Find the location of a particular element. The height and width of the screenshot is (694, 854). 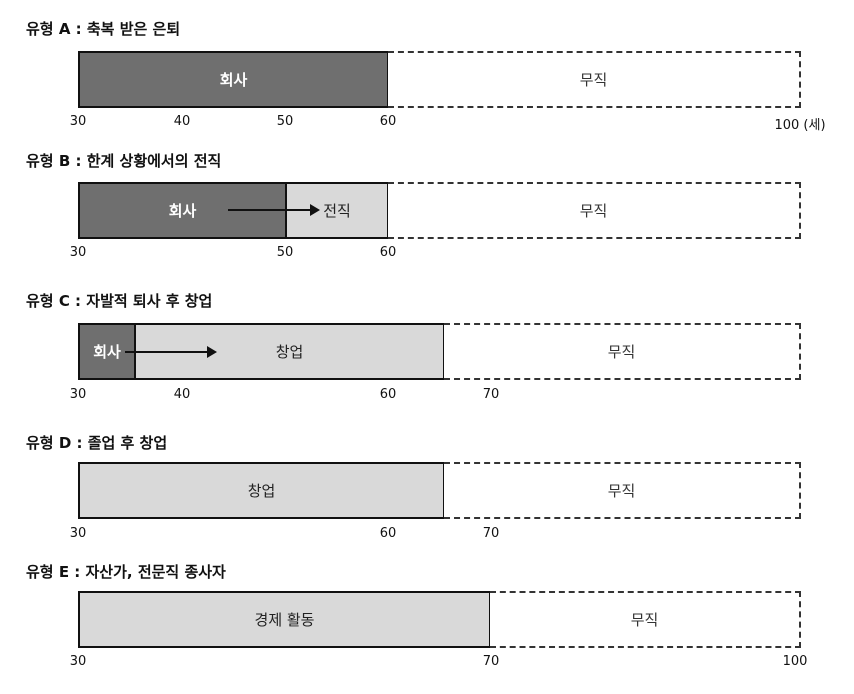

type-d-unemployed-label: 무직 is located at coordinates (621, 491).